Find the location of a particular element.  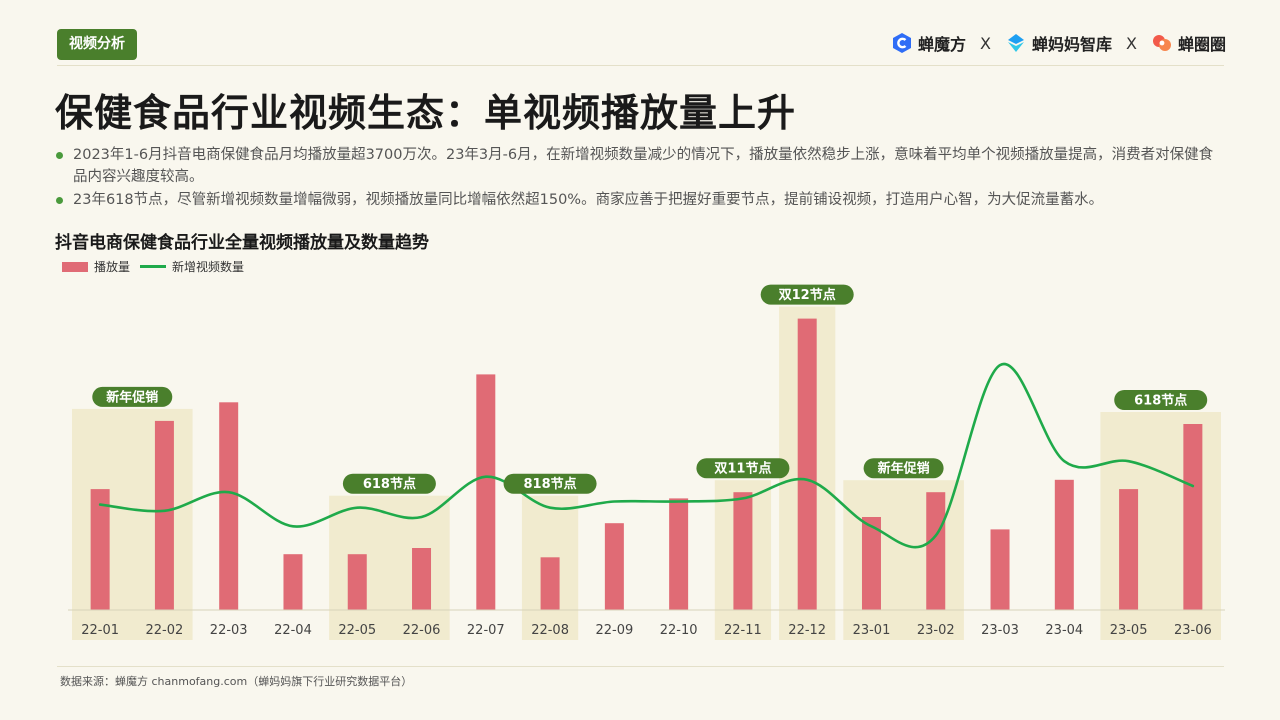

section-tag: 视频分析 is located at coordinates (97, 44).